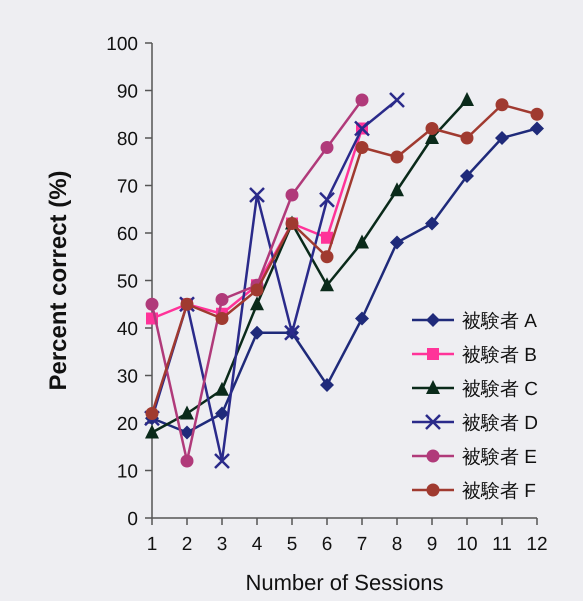 Image resolution: width=583 pixels, height=601 pixels. What do you see at coordinates (362, 544) in the screenshot?
I see `x-tick-label: 7` at bounding box center [362, 544].